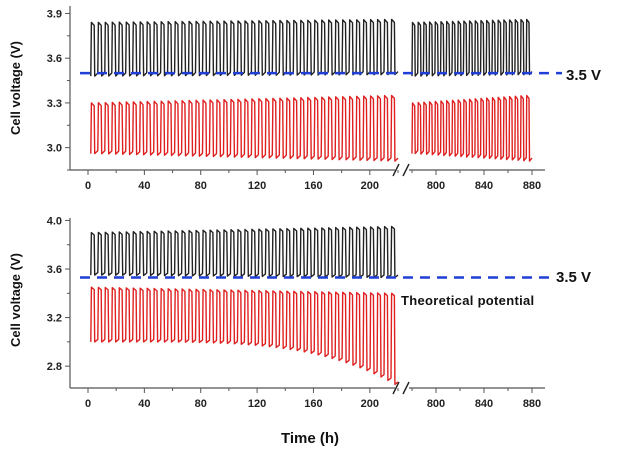 The height and width of the screenshot is (450, 620). I want to click on top-xticks: 0 40 80 120 160 200 800 840 880, so click(313, 181).